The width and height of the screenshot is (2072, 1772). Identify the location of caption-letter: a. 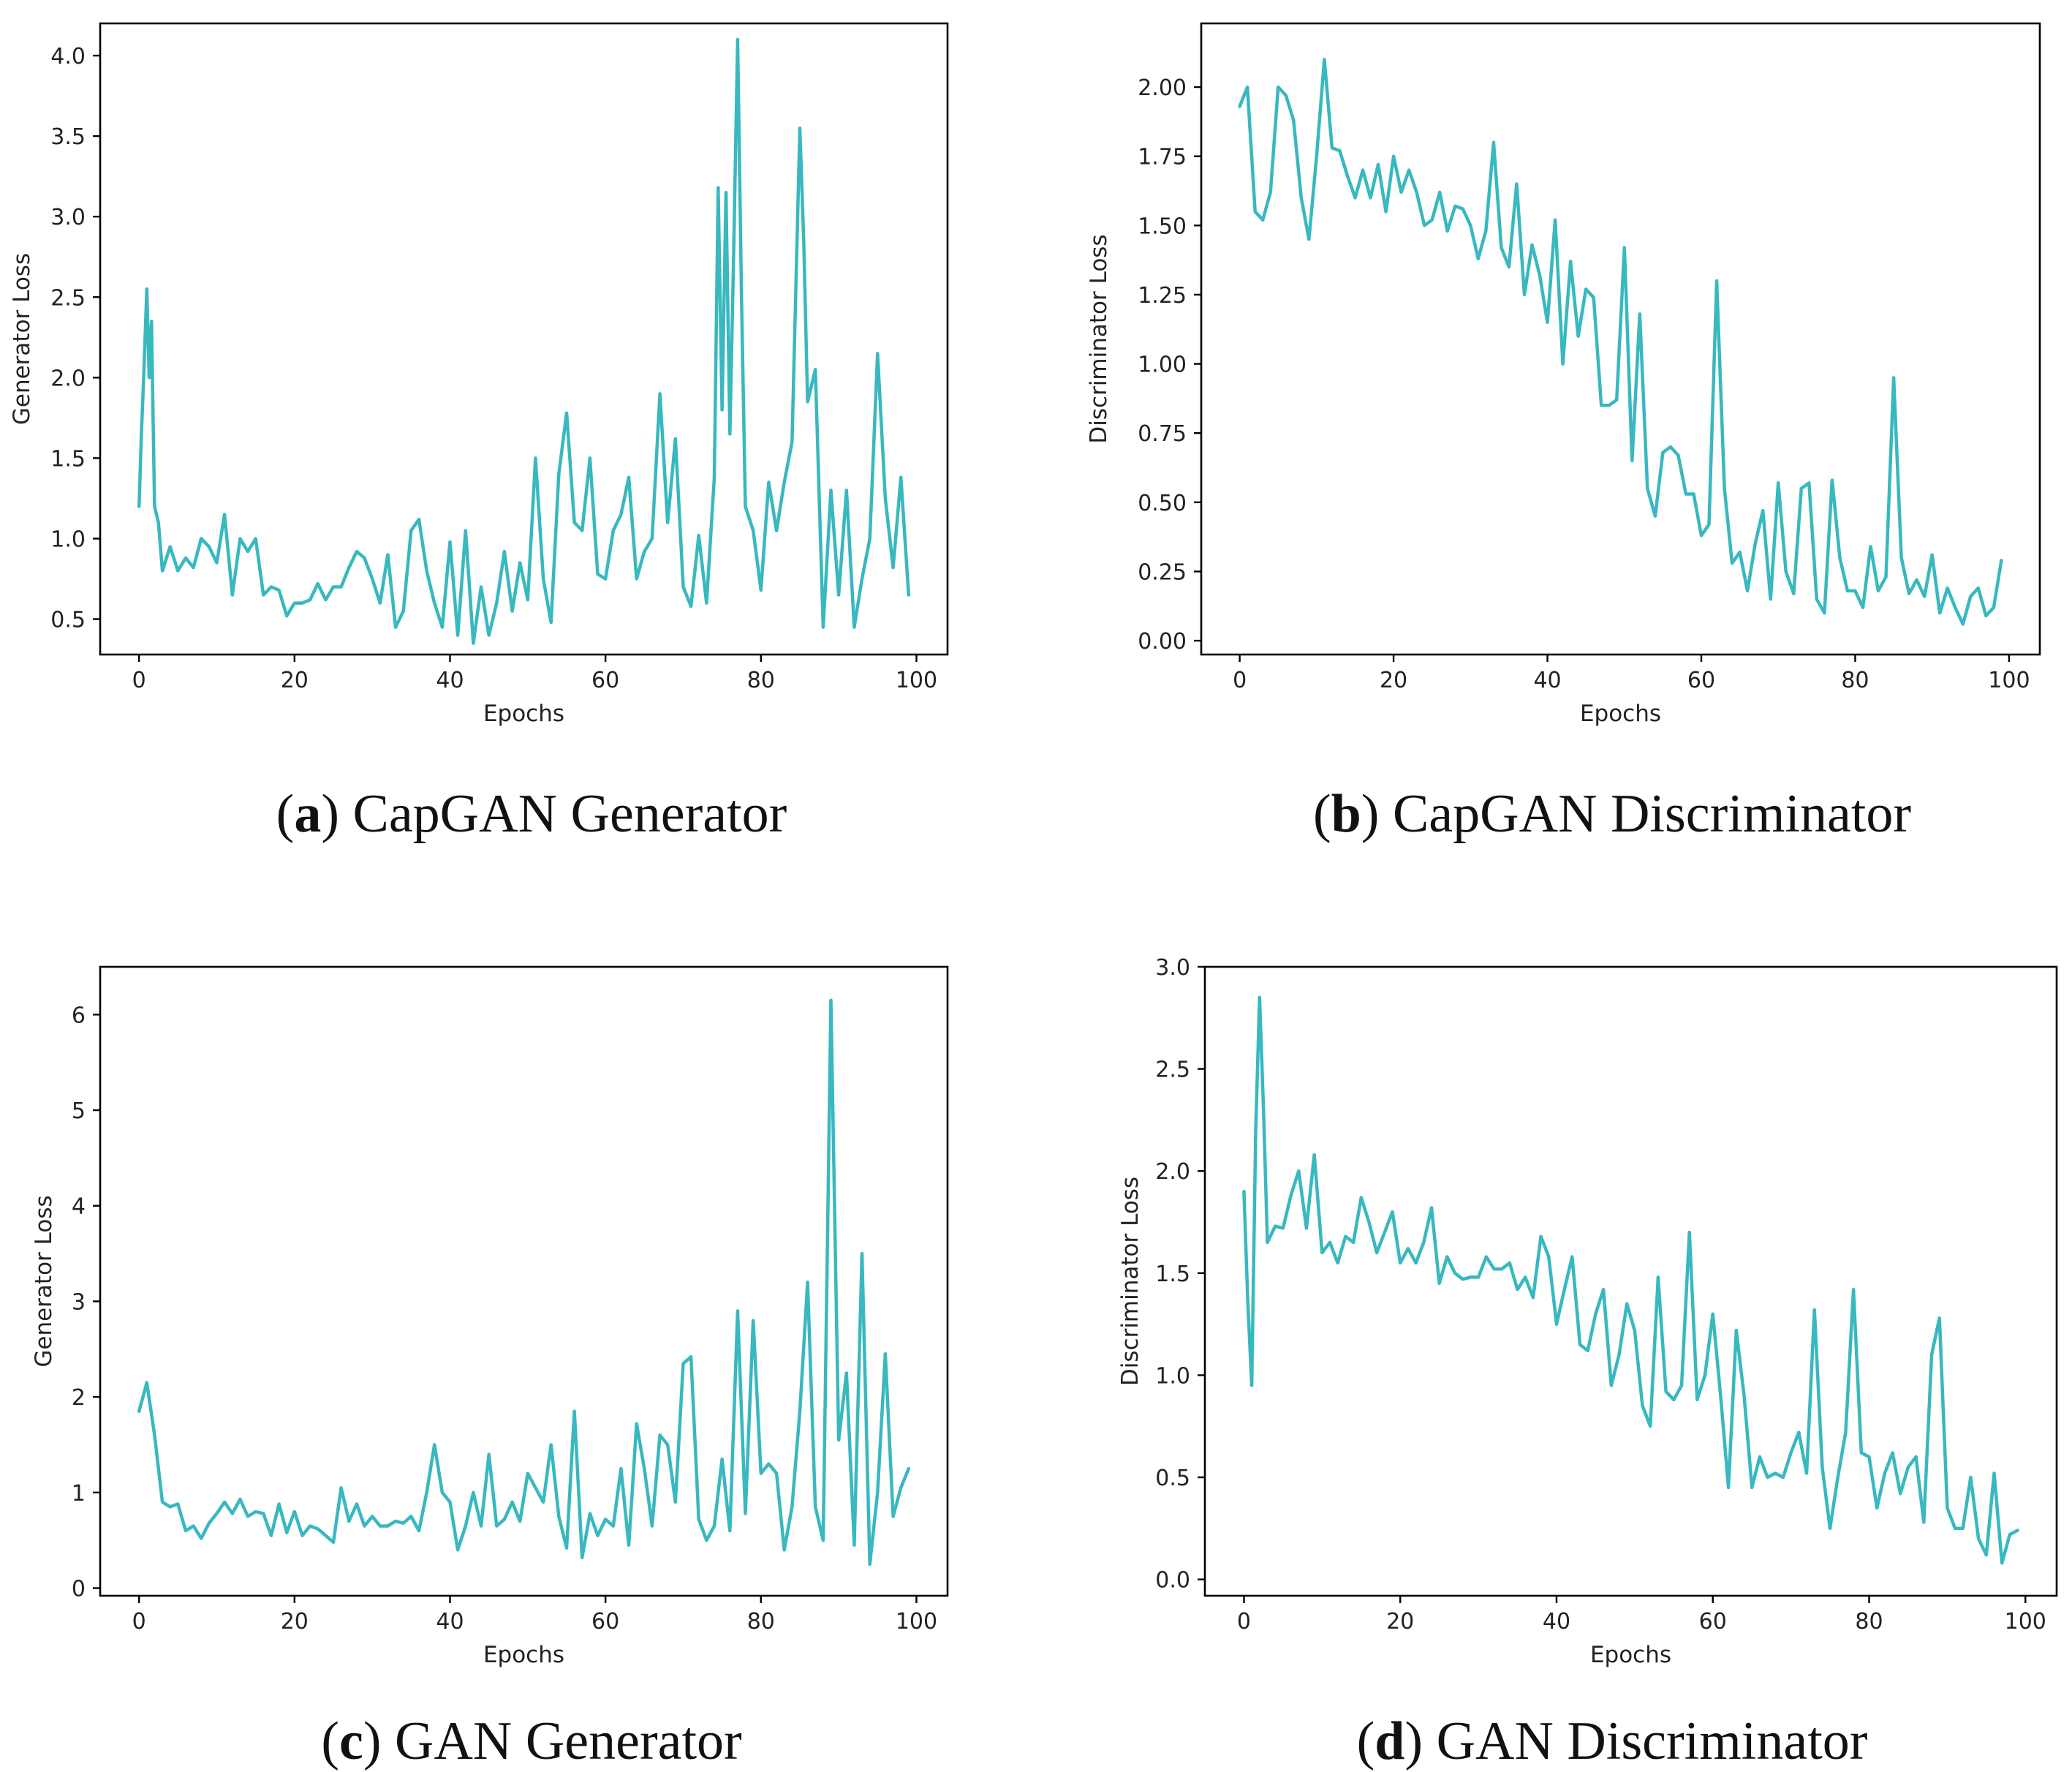
(308, 814).